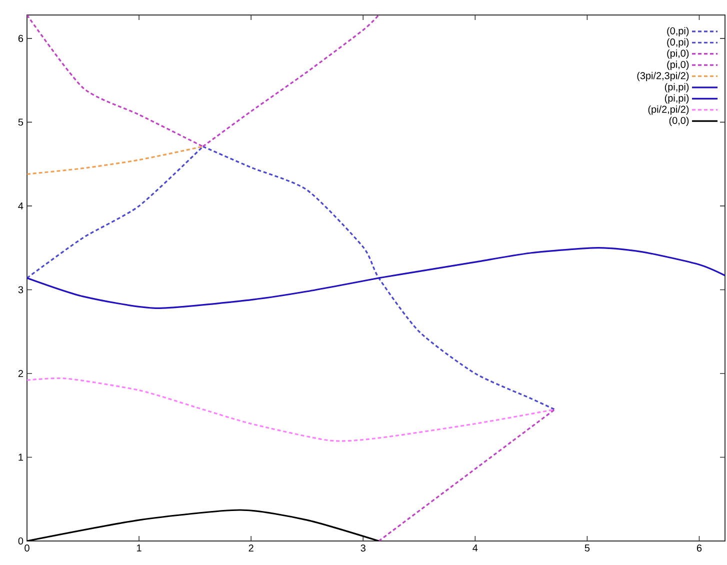 The width and height of the screenshot is (727, 565). What do you see at coordinates (21, 122) in the screenshot?
I see `y-tick-label: 5` at bounding box center [21, 122].